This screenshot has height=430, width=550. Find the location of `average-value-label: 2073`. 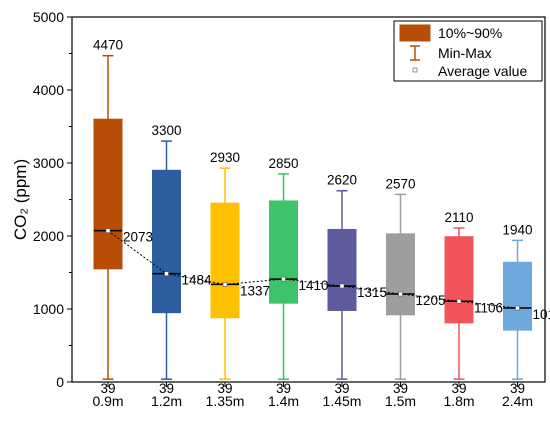

average-value-label: 2073 is located at coordinates (138, 237).